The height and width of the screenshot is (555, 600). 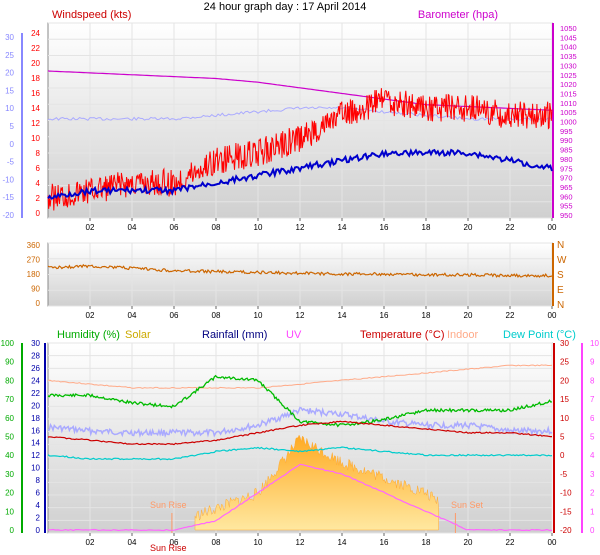 I want to click on barometer-tick-label: 995, so click(x=566, y=131).